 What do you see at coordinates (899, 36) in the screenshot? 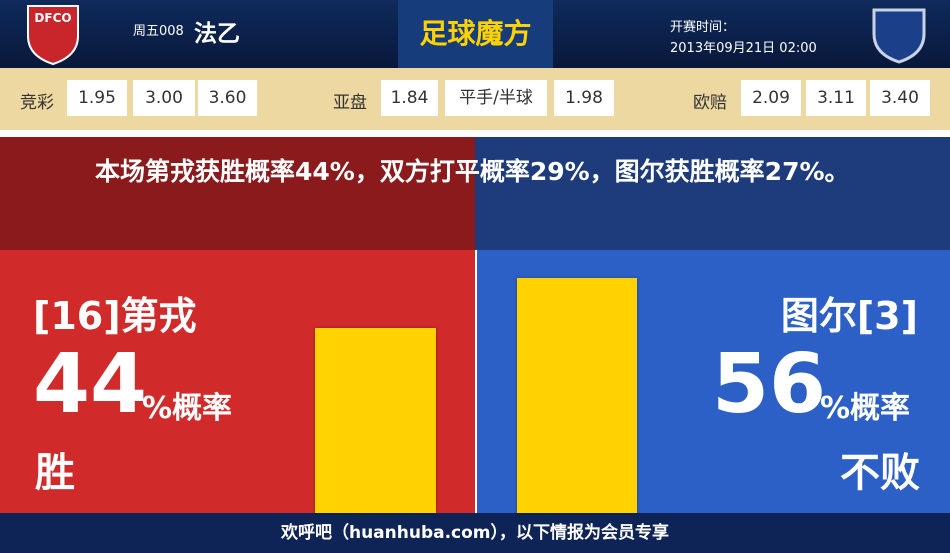
I see `away-logo` at bounding box center [899, 36].